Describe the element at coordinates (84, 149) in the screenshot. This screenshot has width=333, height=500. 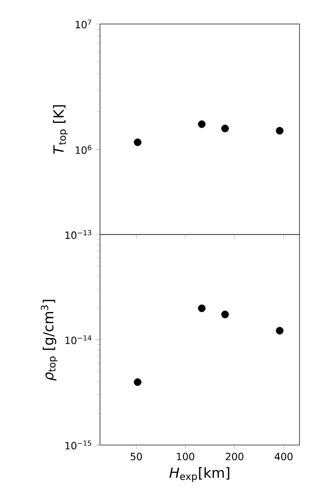
I see `y-tick-label: 10$^{6}$` at that location.